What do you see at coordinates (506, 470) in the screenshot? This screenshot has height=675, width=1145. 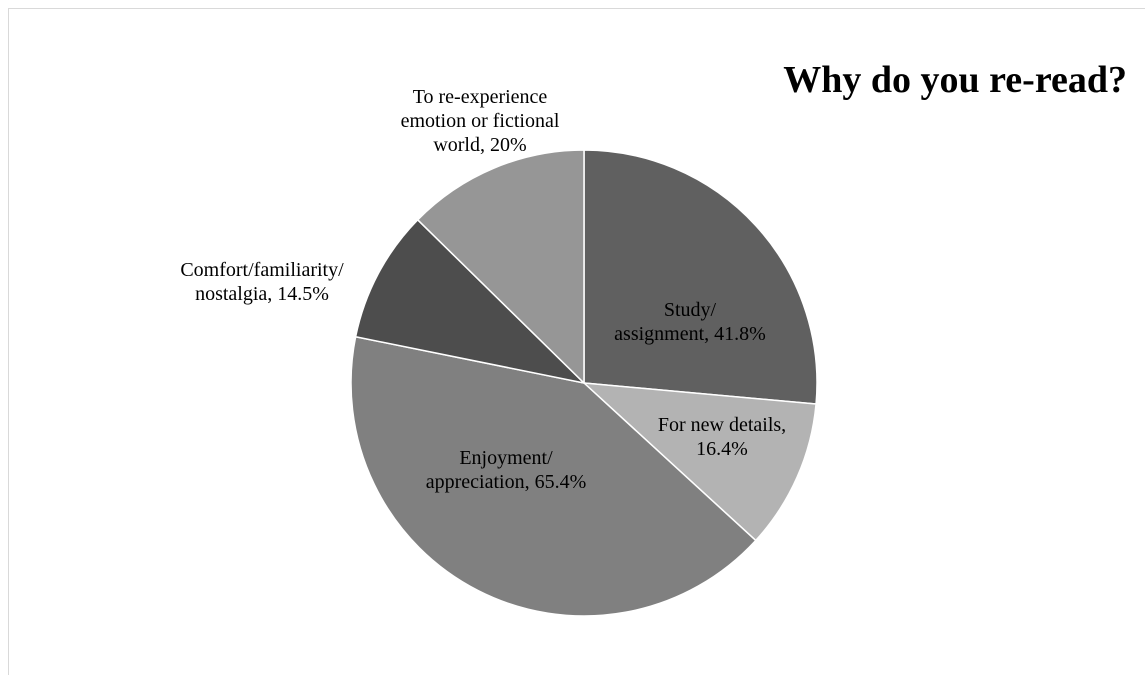 I see `slice-label-enjoyment-appreciation: Enjoyment/appreciation, 65.4%` at bounding box center [506, 470].